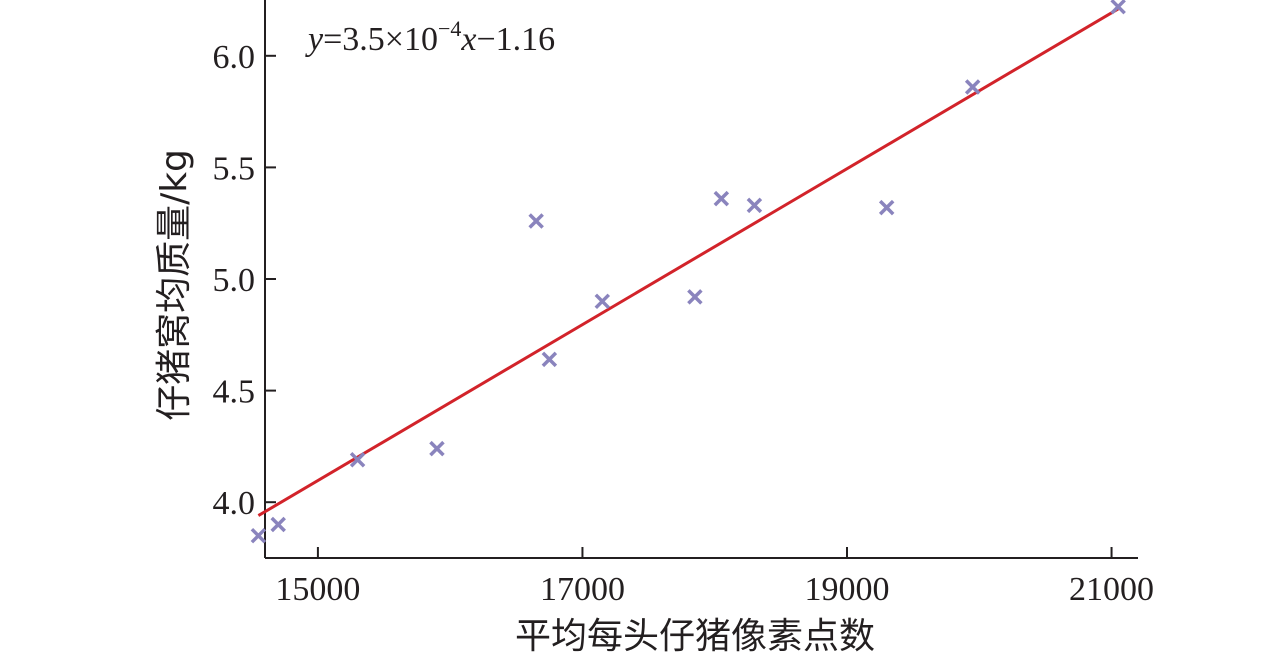 The image size is (1276, 662). Describe the element at coordinates (174, 285) in the screenshot. I see `y-axis-title: 仔猪窝均质量/kg` at that location.